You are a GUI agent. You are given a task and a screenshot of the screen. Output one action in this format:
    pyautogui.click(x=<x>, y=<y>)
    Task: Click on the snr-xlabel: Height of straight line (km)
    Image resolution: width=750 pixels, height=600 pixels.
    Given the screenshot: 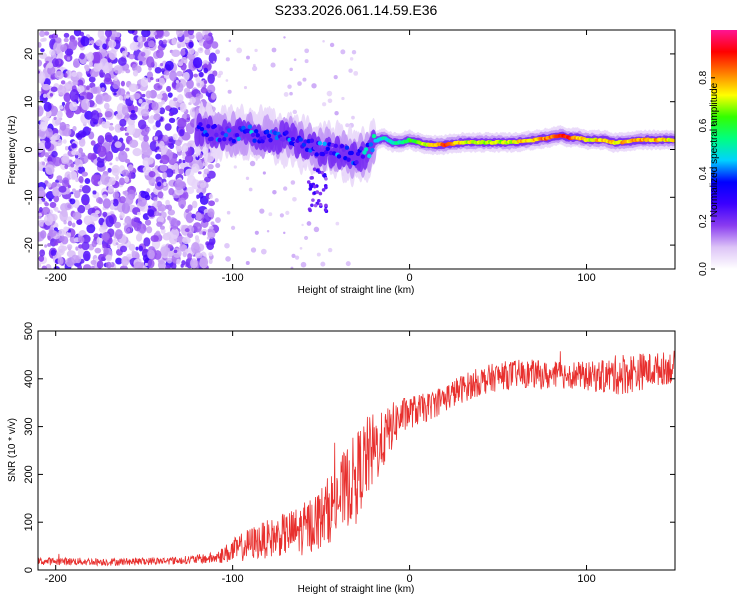 What is the action you would take?
    pyautogui.click(x=356, y=589)
    